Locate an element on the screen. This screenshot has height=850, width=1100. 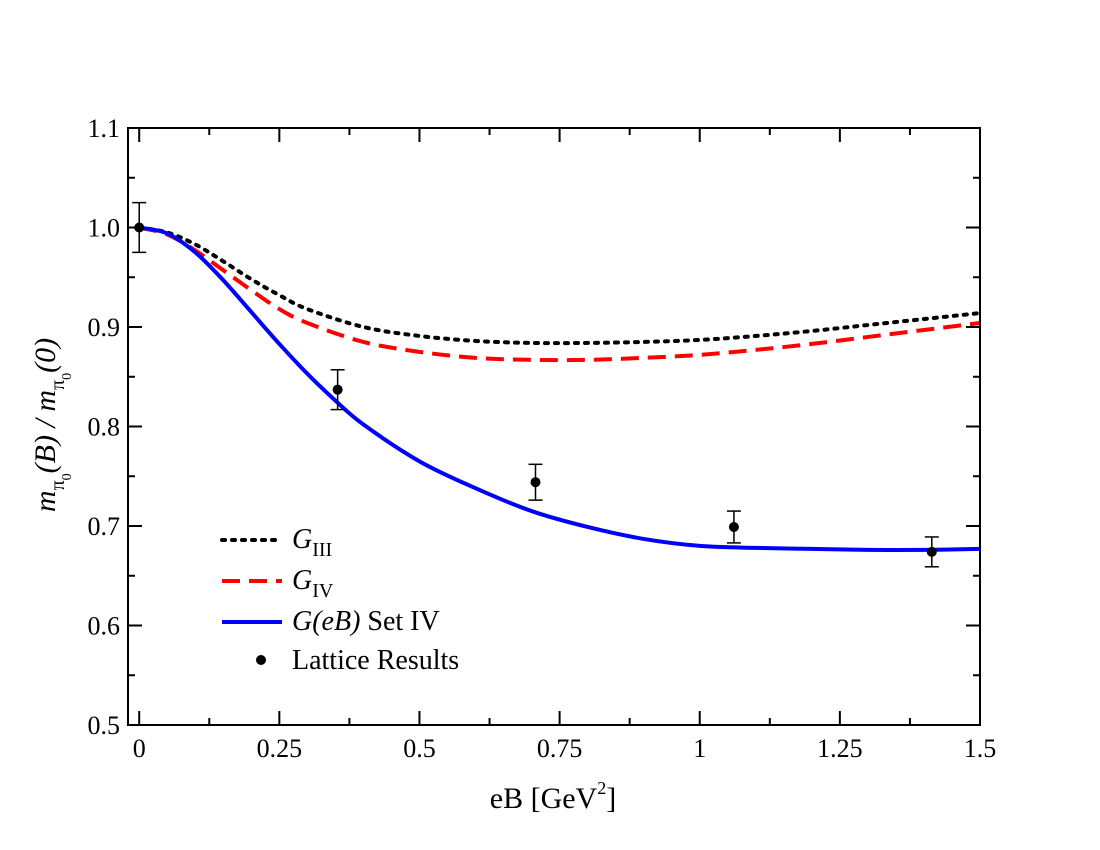
y-axis-label: mπ0(B) / mπ0(0) is located at coordinates (52, 425).